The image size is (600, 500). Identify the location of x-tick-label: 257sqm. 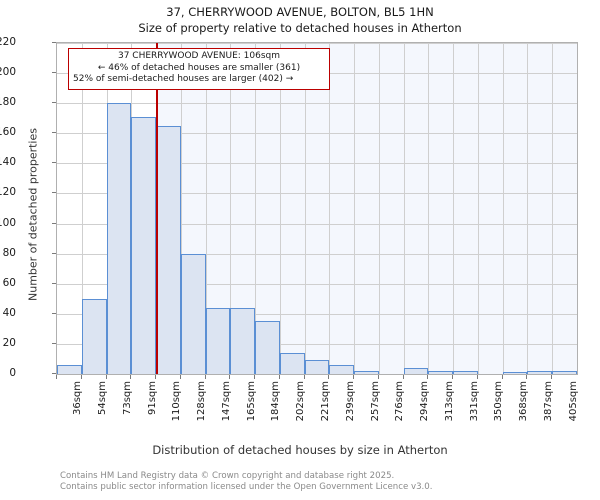
(375, 401).